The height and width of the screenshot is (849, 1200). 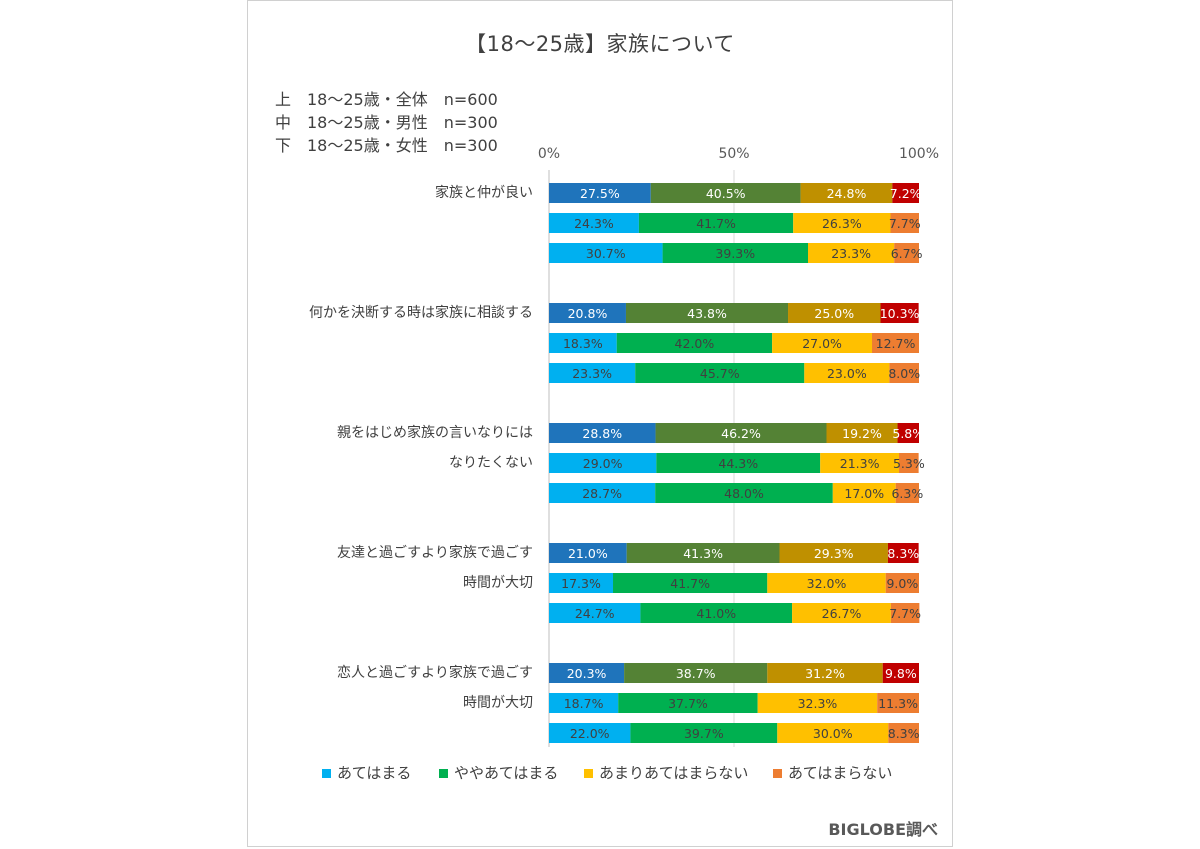 What do you see at coordinates (386, 145) in the screenshot?
I see `sample-note-female: 下 18～25歳・女性 n=300` at bounding box center [386, 145].